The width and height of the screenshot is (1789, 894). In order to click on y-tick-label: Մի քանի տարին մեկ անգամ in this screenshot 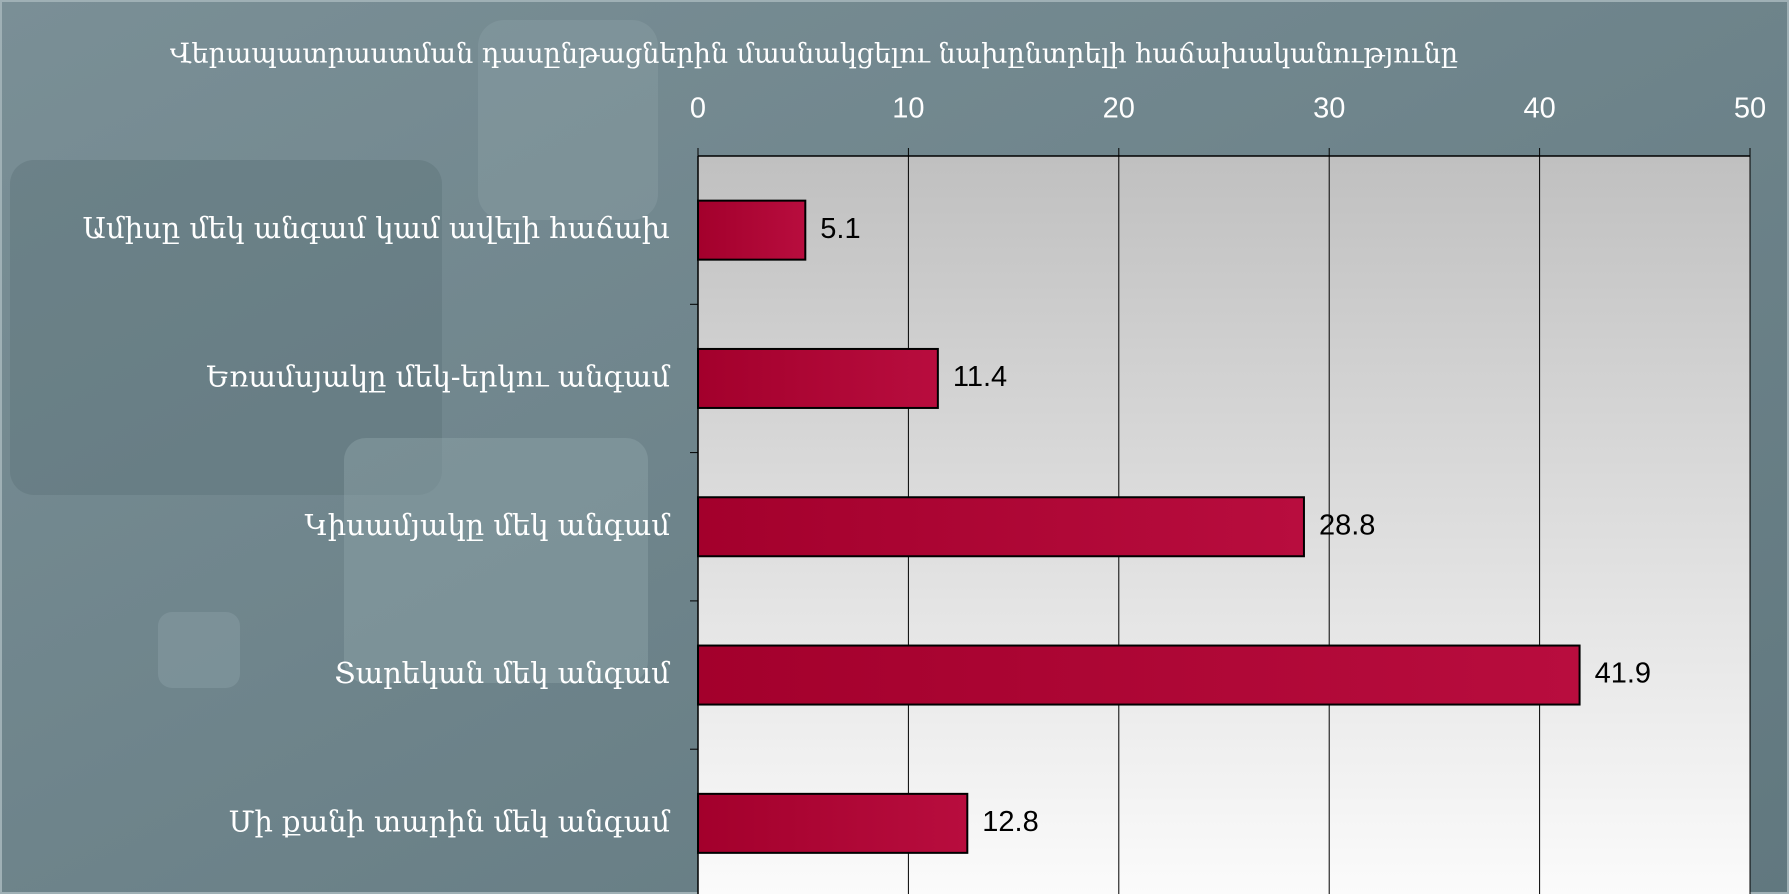, I will do `click(450, 821)`.